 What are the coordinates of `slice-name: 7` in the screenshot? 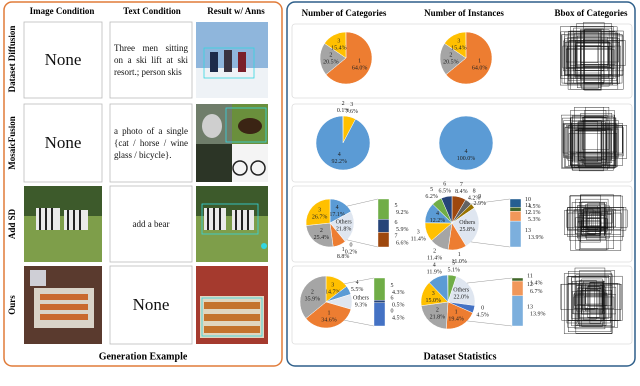 It's located at (461, 185).